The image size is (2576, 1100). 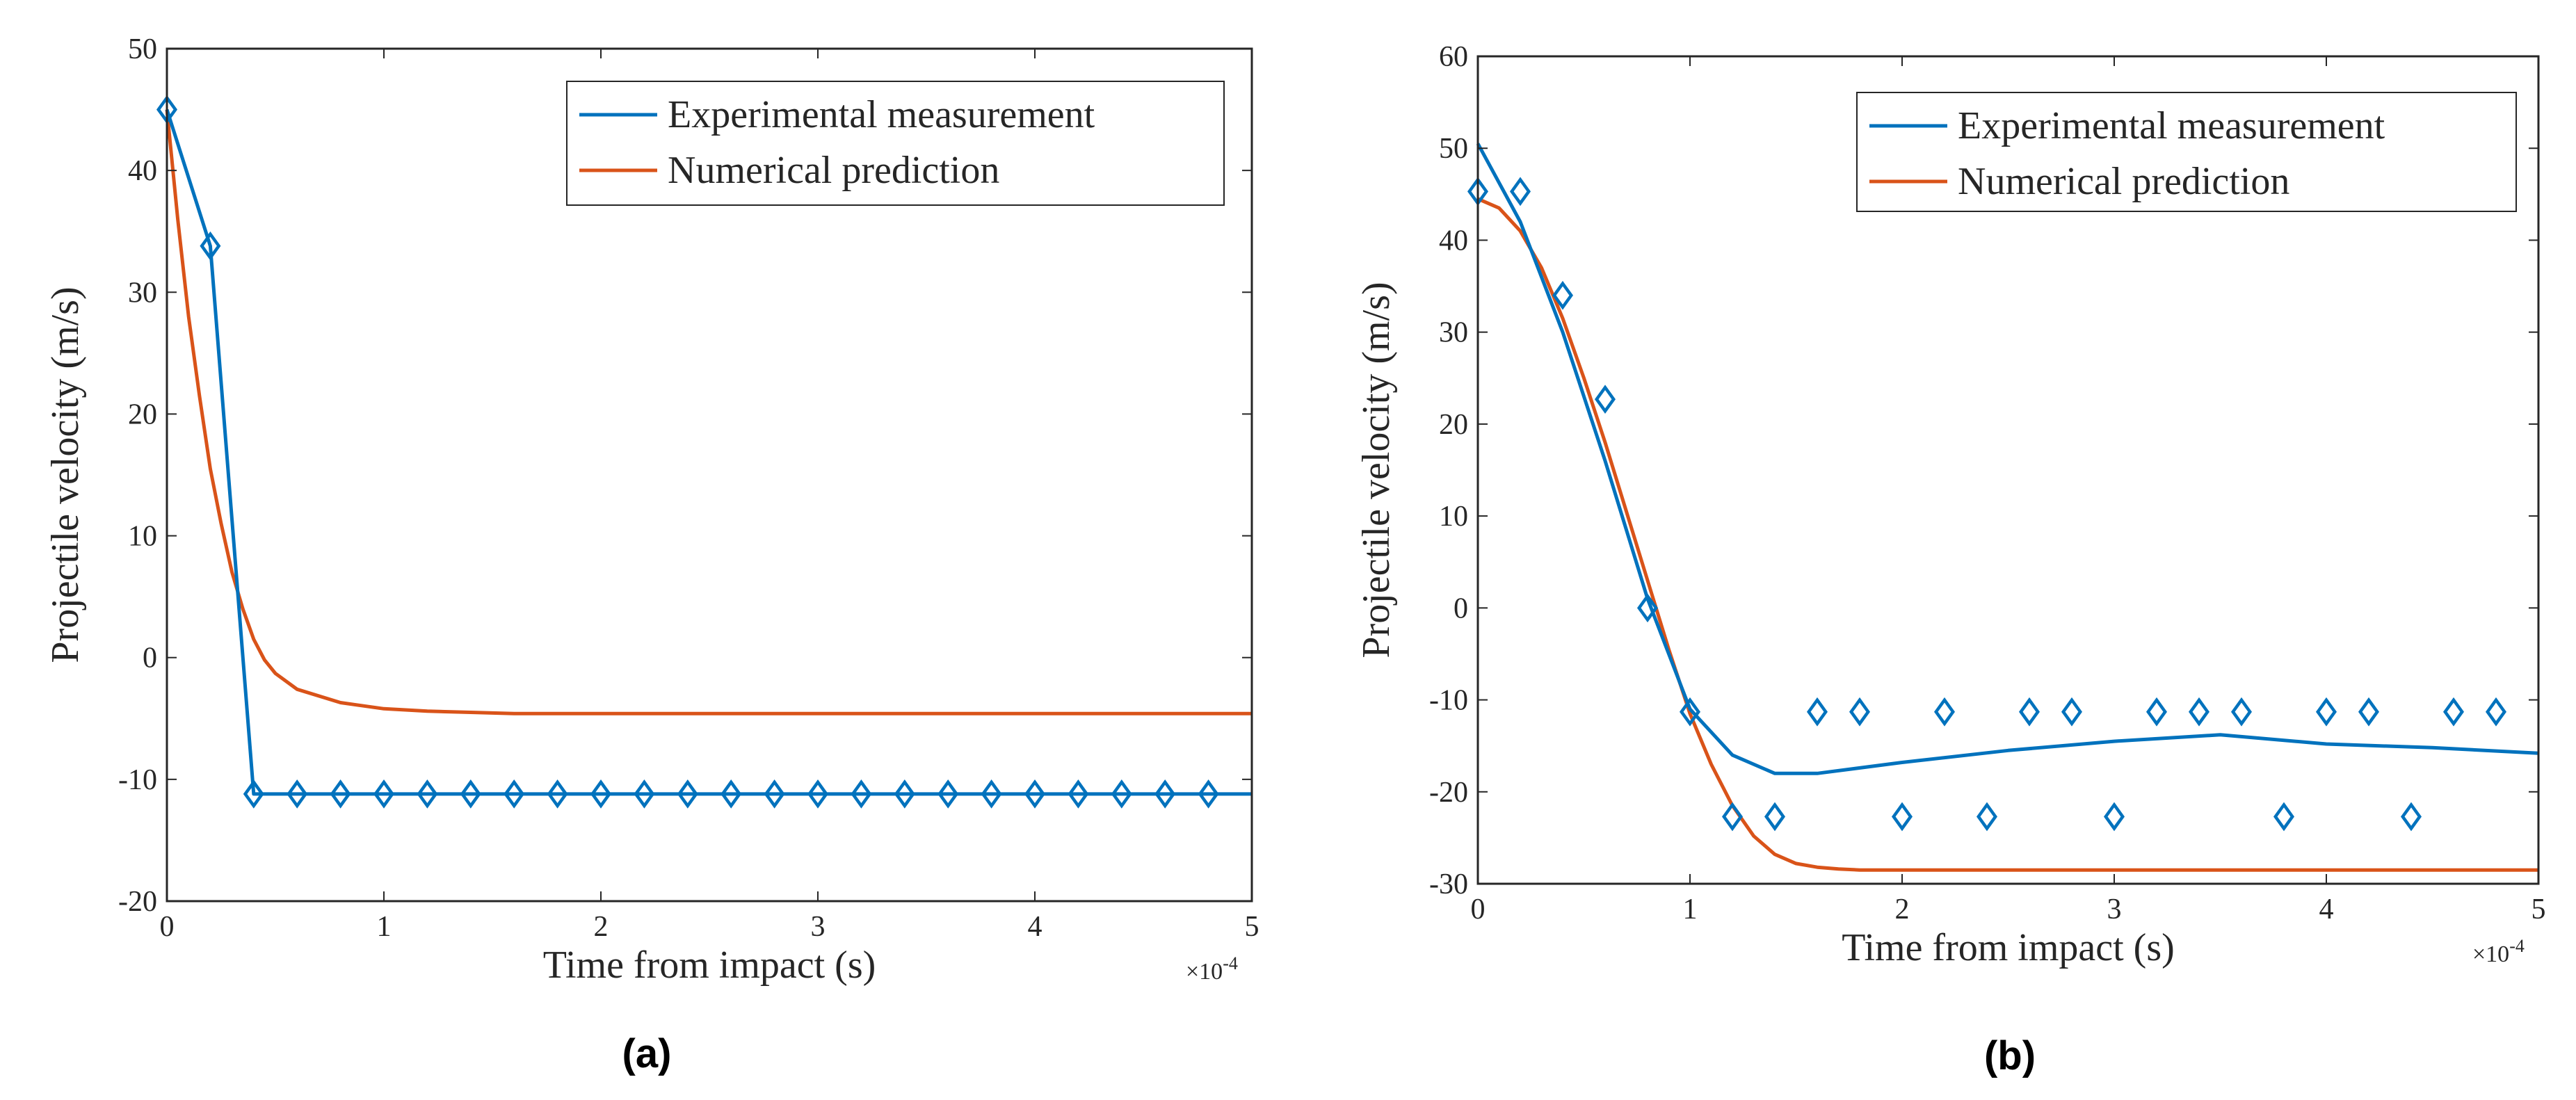 What do you see at coordinates (2010, 1055) in the screenshot?
I see `panel-label-b: (b)` at bounding box center [2010, 1055].